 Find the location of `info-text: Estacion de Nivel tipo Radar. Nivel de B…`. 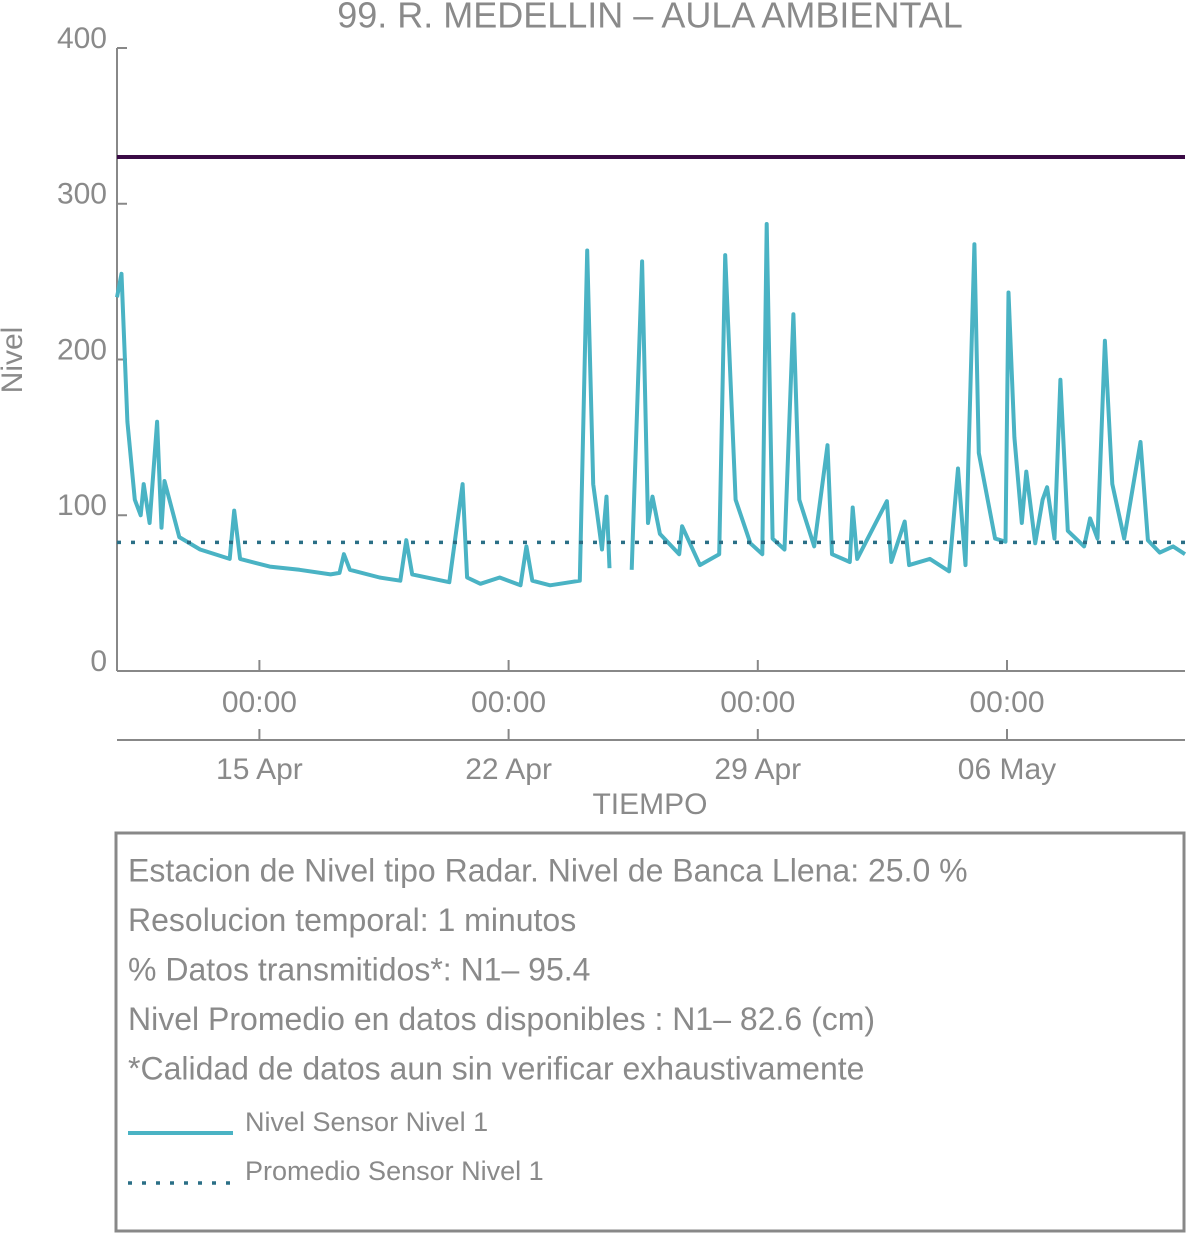

info-text: Estacion de Nivel tipo Radar. Nivel de B… is located at coordinates (548, 870).